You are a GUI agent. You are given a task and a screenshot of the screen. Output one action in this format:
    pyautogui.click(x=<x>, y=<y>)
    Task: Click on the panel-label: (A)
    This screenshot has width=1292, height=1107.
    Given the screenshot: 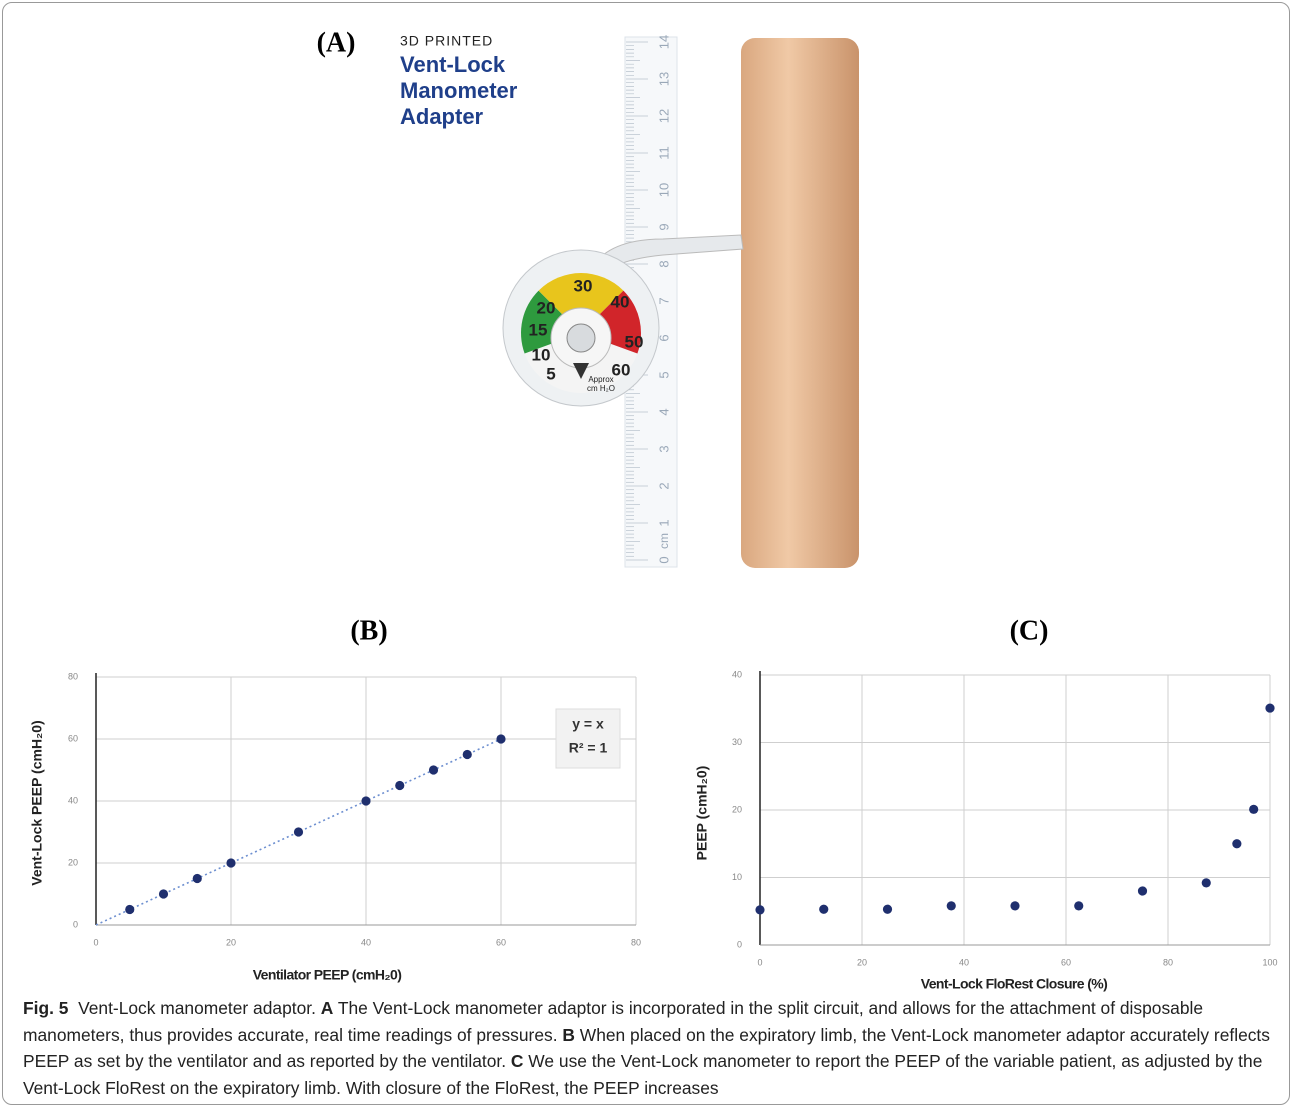 What is the action you would take?
    pyautogui.click(x=336, y=42)
    